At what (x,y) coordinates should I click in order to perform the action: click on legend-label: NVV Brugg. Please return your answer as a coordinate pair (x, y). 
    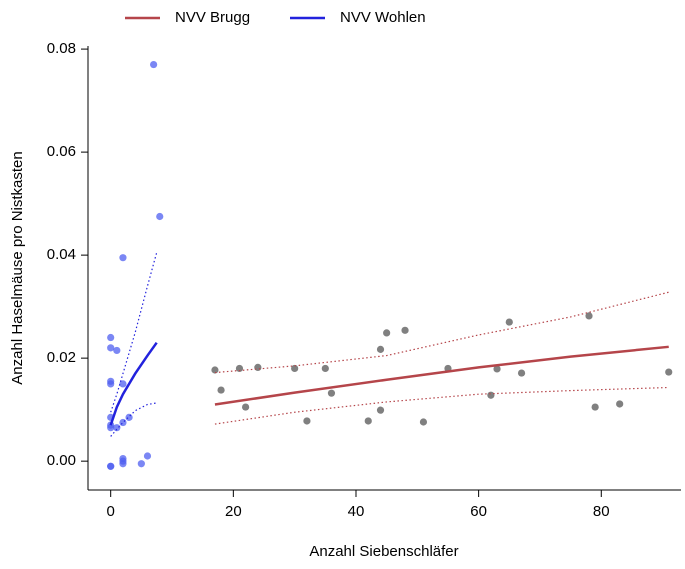
    Looking at the image, I should click on (212, 17).